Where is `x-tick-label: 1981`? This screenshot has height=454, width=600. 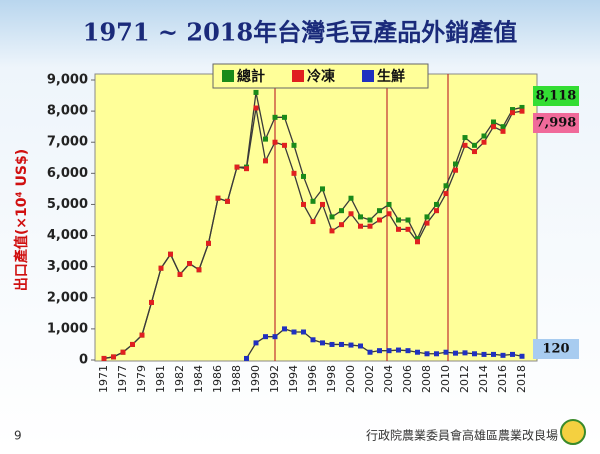 x-tick-label: 1981 is located at coordinates (160, 379).